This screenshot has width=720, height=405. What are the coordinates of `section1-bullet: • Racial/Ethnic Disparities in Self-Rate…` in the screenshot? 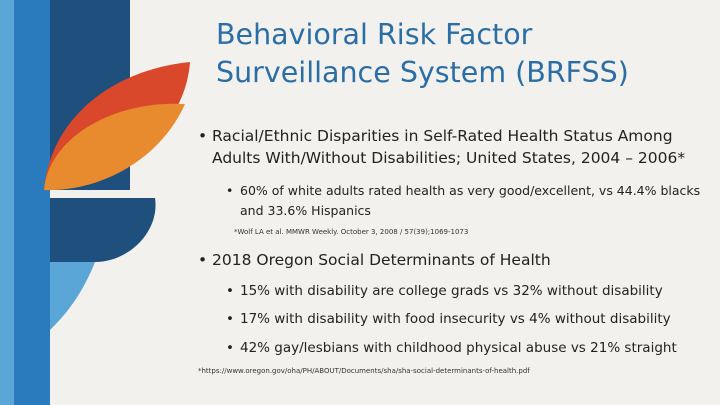 It's located at (448, 147).